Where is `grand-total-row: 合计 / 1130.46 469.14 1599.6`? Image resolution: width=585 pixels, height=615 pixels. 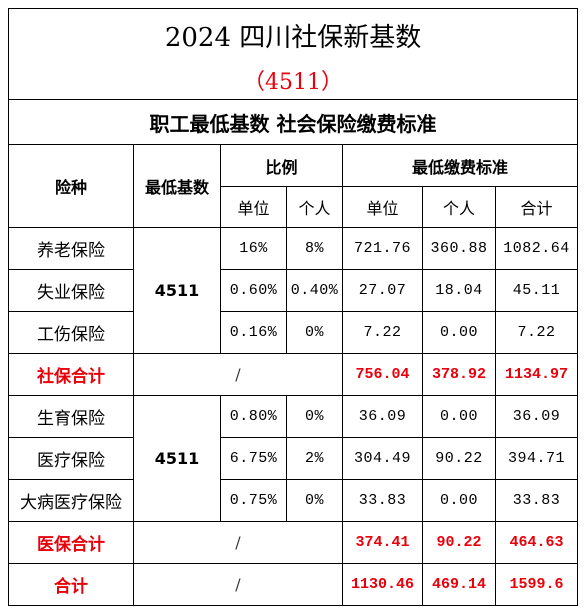
grand-total-row: 合计 / 1130.46 469.14 1599.6 is located at coordinates (293, 584).